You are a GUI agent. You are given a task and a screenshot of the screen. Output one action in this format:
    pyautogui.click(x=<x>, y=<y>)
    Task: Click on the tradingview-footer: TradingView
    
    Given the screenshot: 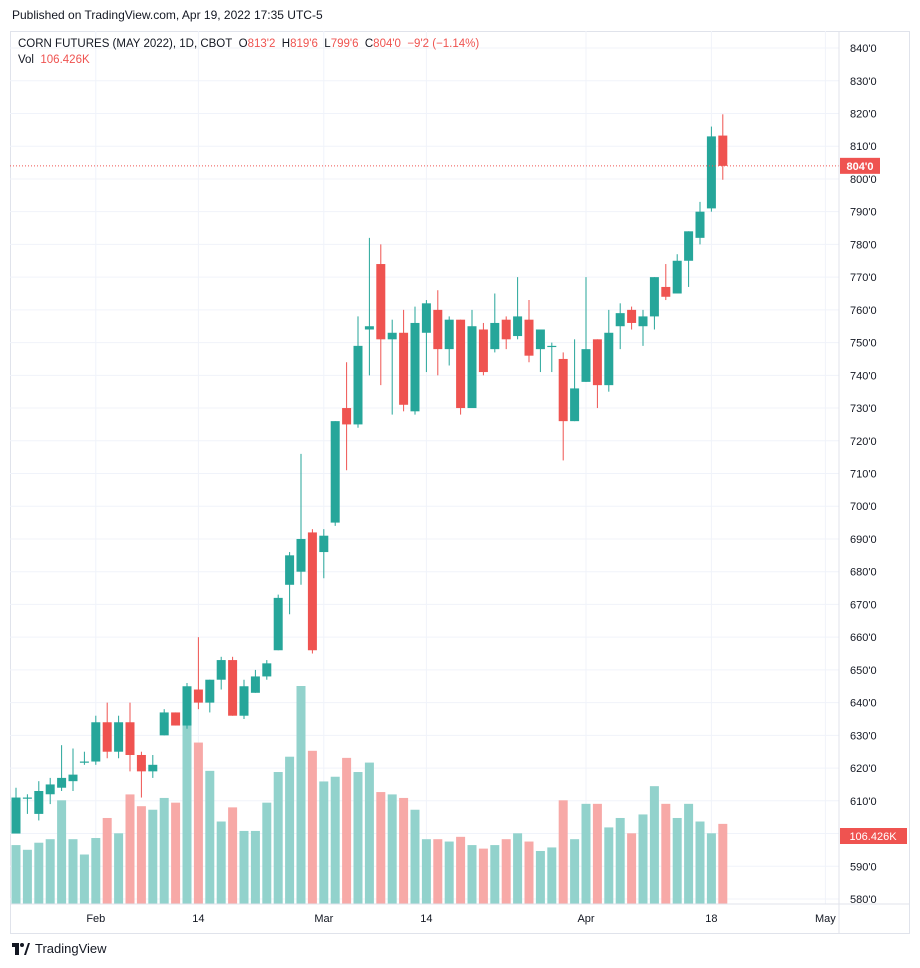 What is the action you would take?
    pyautogui.click(x=59, y=948)
    